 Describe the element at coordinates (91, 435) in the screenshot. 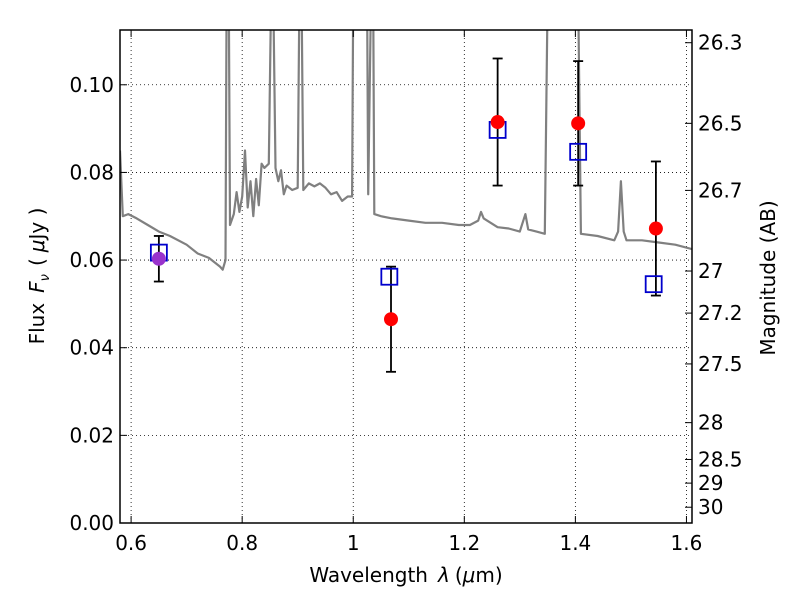

I see `y-tick-label: 0.02` at that location.